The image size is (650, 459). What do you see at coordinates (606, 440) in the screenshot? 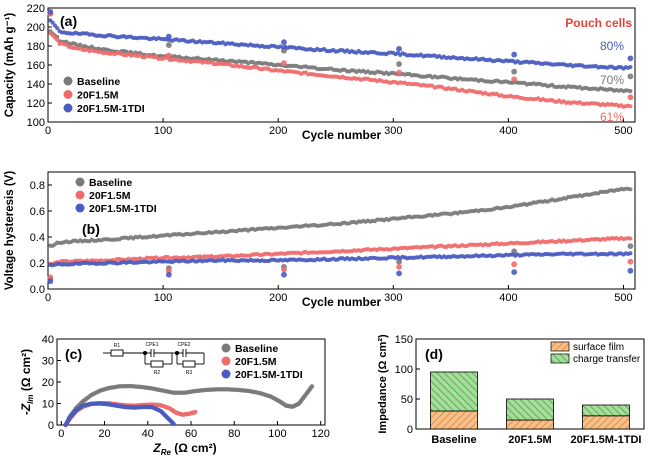
I see `category-label: 20F1.5M-1TDI` at bounding box center [606, 440].